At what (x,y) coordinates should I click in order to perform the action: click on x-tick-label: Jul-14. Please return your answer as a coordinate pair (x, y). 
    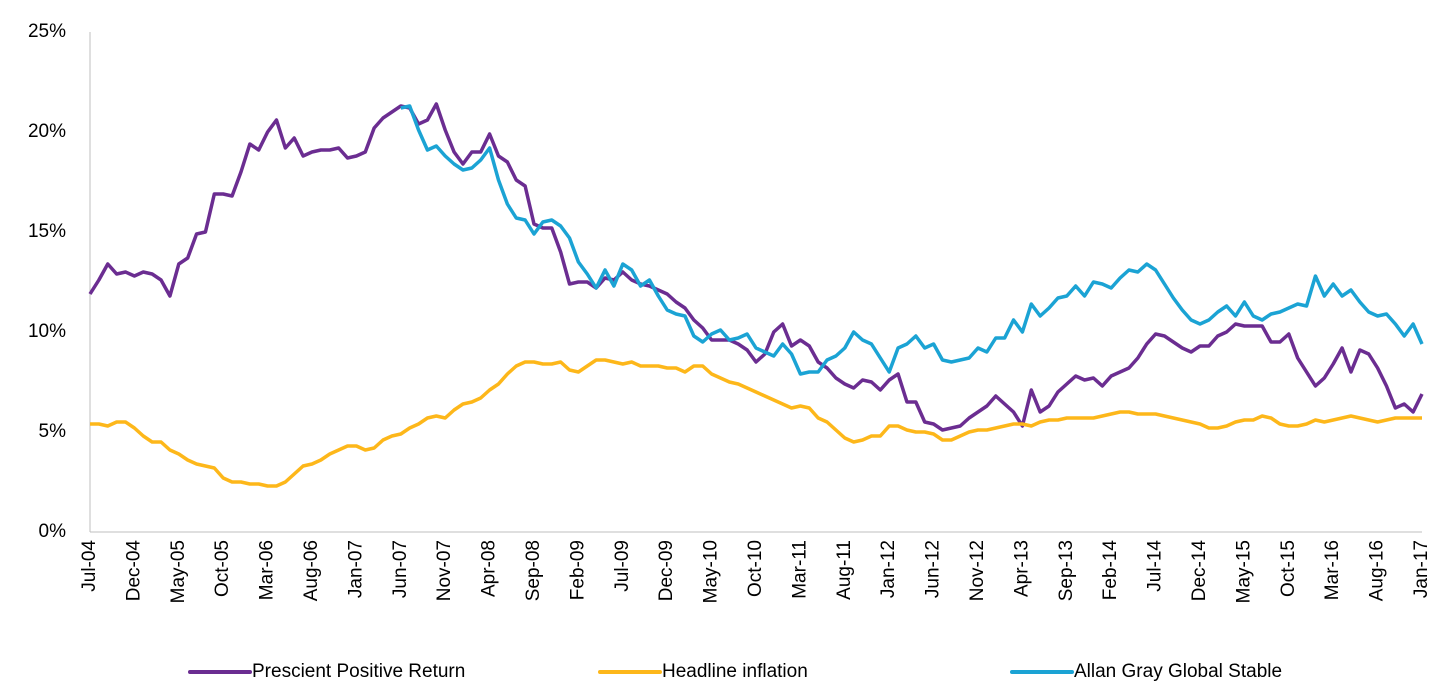
    Looking at the image, I should click on (1155, 566).